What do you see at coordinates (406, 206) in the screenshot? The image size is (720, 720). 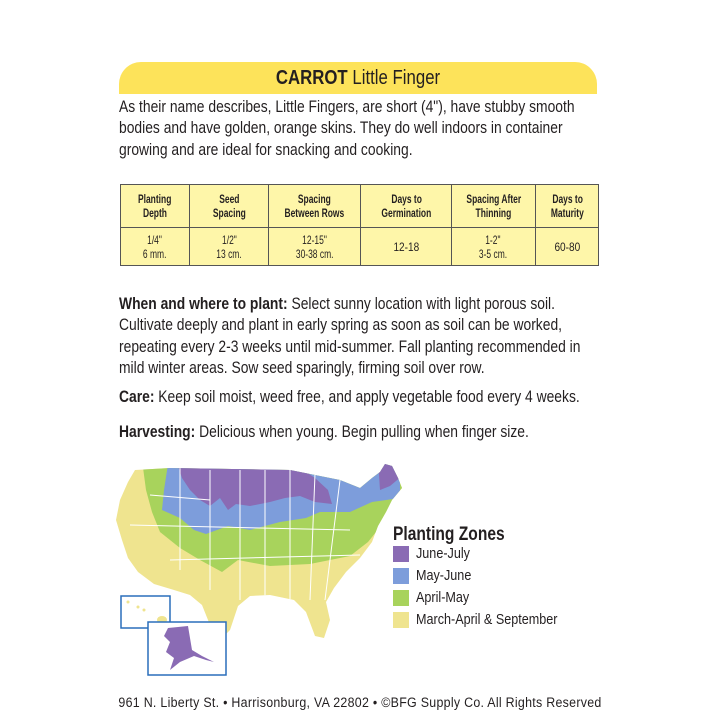 I see `header-cell: Days to Germination` at bounding box center [406, 206].